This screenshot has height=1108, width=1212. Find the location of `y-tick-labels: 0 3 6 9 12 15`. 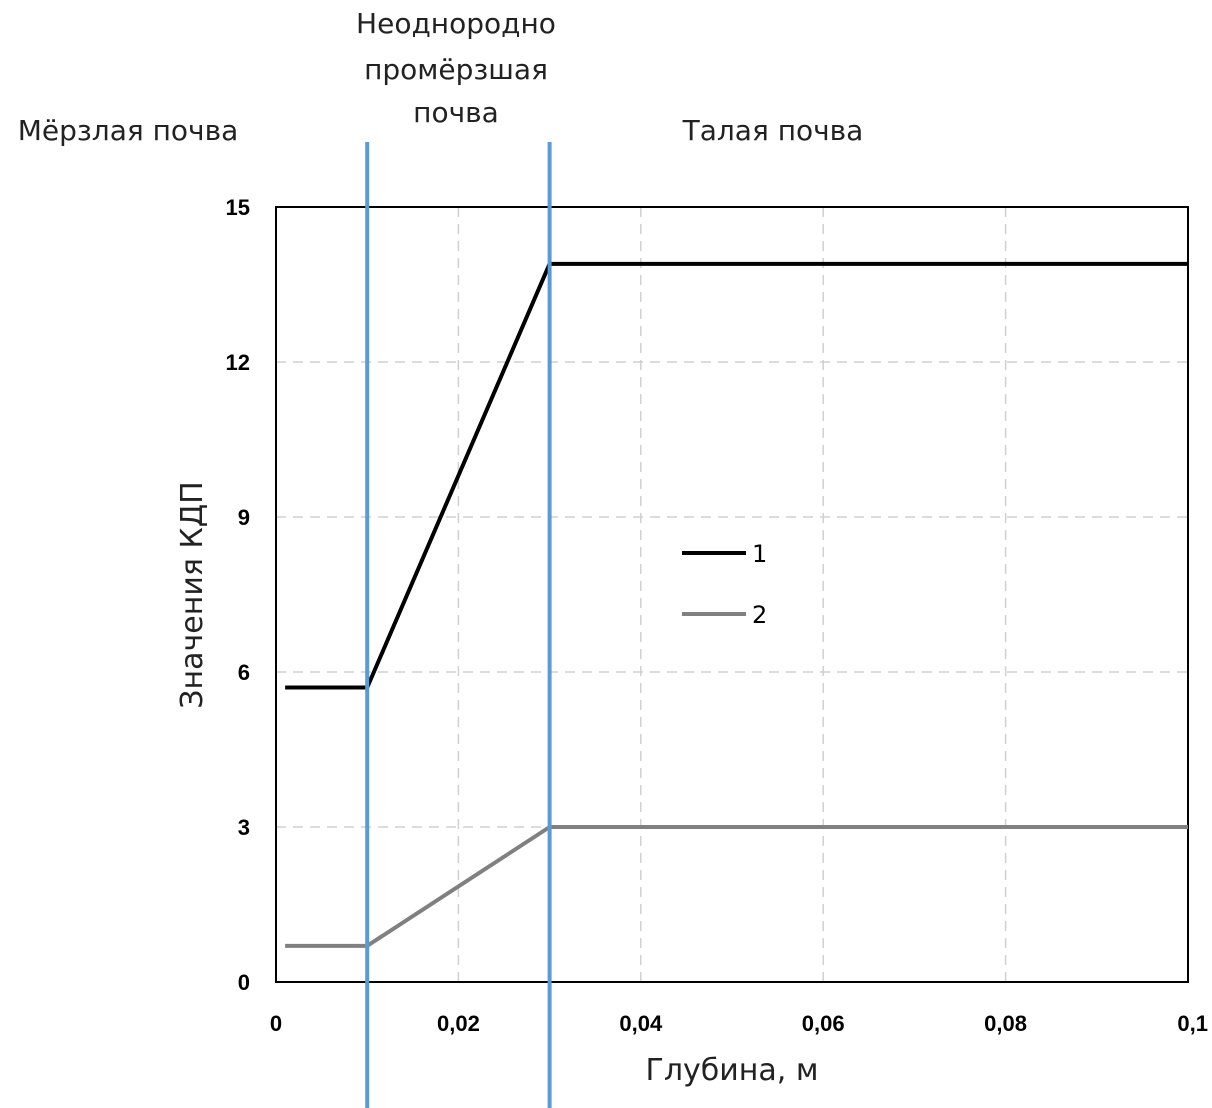

y-tick-labels: 0 3 6 9 12 15 is located at coordinates (238, 595).